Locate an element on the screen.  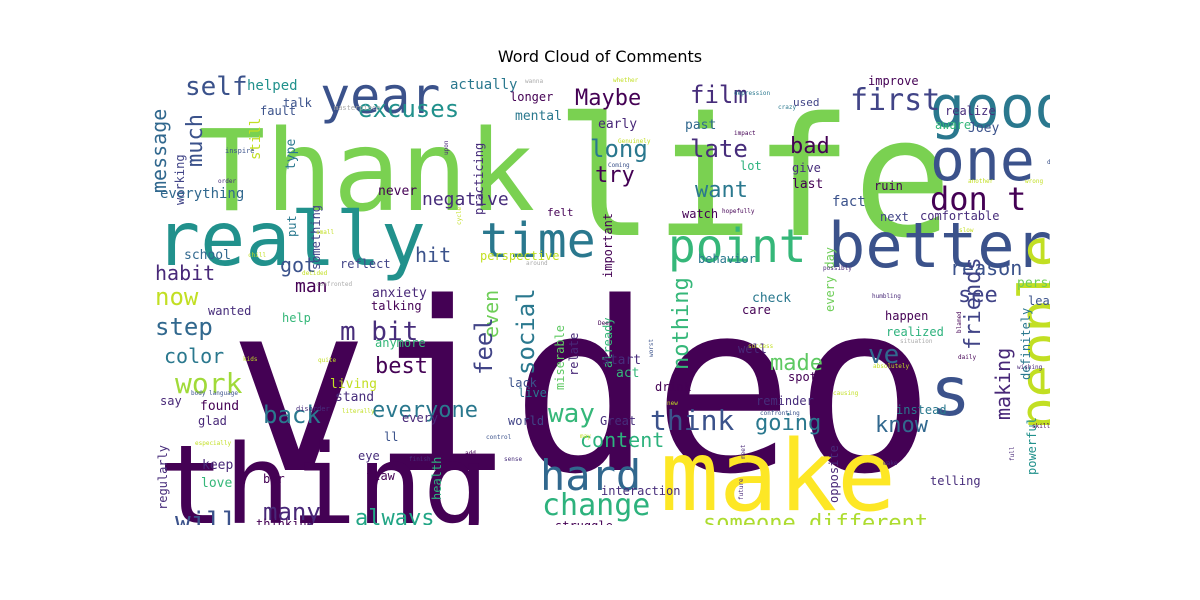
word-finish: finish is located at coordinates (420, 459).